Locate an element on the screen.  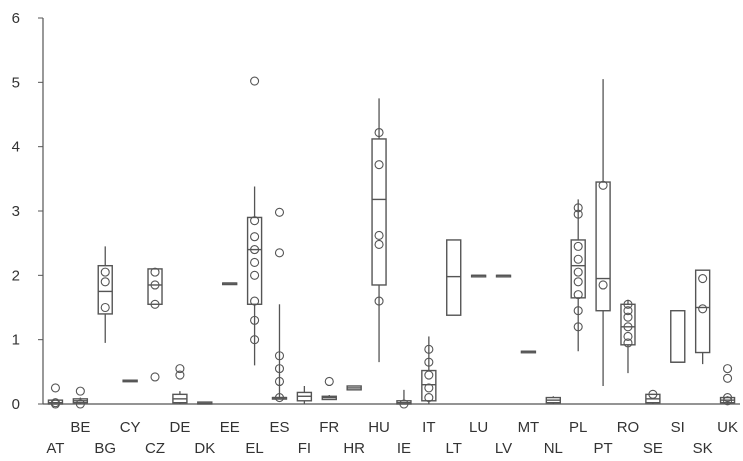
y-tick-label: 3 is located at coordinates (16, 211).